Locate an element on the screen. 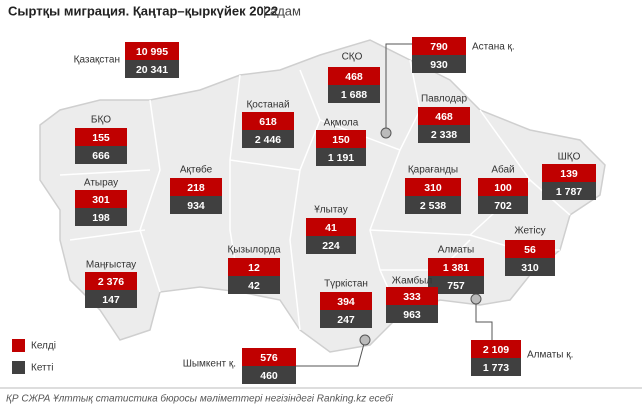 The width and height of the screenshot is (642, 410). arrived-value: 100 is located at coordinates (503, 188).